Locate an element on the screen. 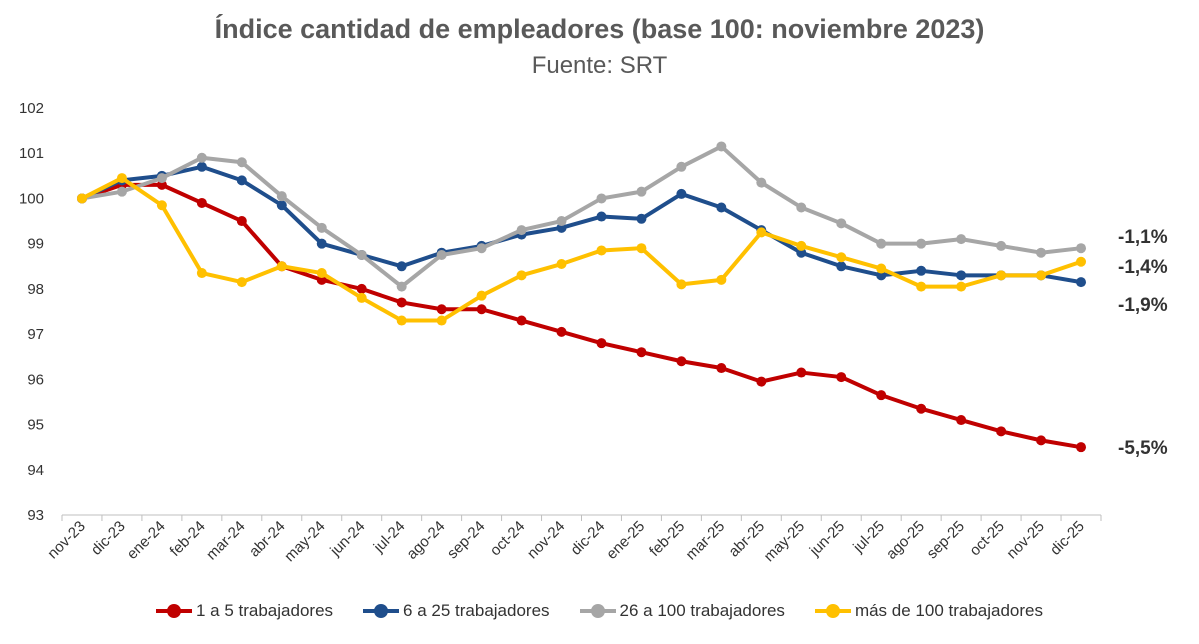  x-tick-label: jun-24 is located at coordinates (347, 539).